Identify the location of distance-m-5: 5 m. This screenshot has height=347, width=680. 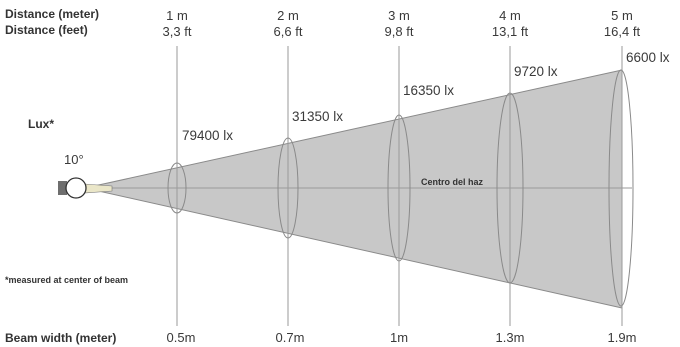
(622, 15).